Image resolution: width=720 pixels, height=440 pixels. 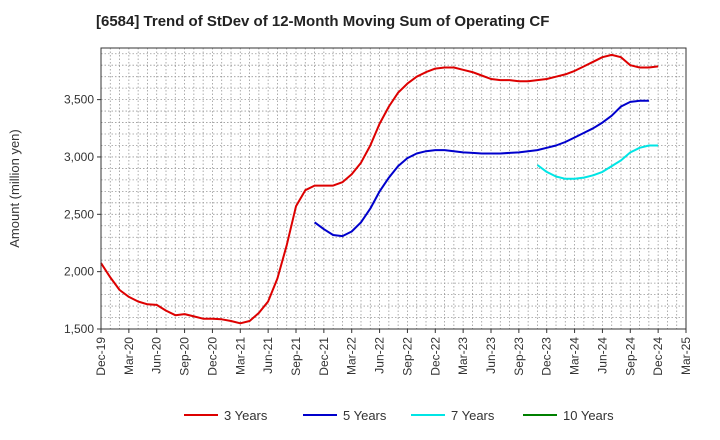 I want to click on x-tick-label: Sep-22, so click(x=407, y=356).